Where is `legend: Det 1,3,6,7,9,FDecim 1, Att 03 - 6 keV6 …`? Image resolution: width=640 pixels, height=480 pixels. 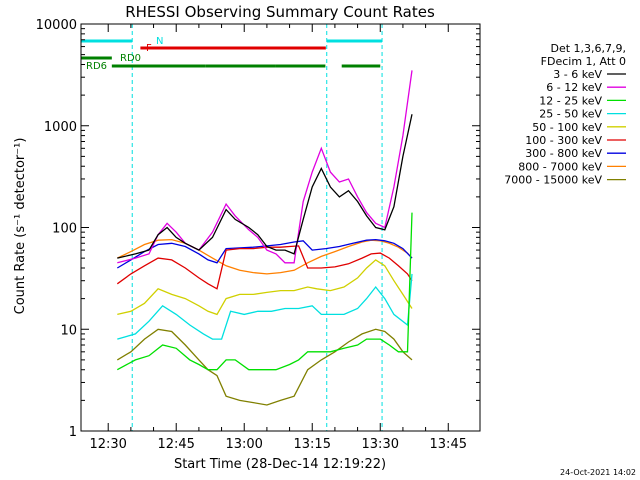 legend: Det 1,3,6,7,9,FDecim 1, Att 03 - 6 keV6 … is located at coordinates (565, 114).